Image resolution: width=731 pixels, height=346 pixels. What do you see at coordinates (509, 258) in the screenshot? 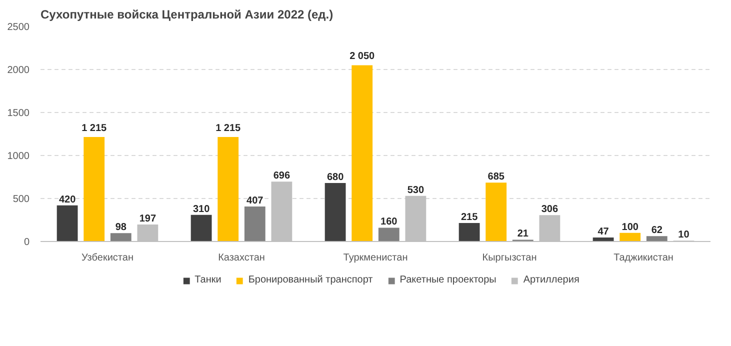
I see `x-tick-label: Кыргызстан` at bounding box center [509, 258].